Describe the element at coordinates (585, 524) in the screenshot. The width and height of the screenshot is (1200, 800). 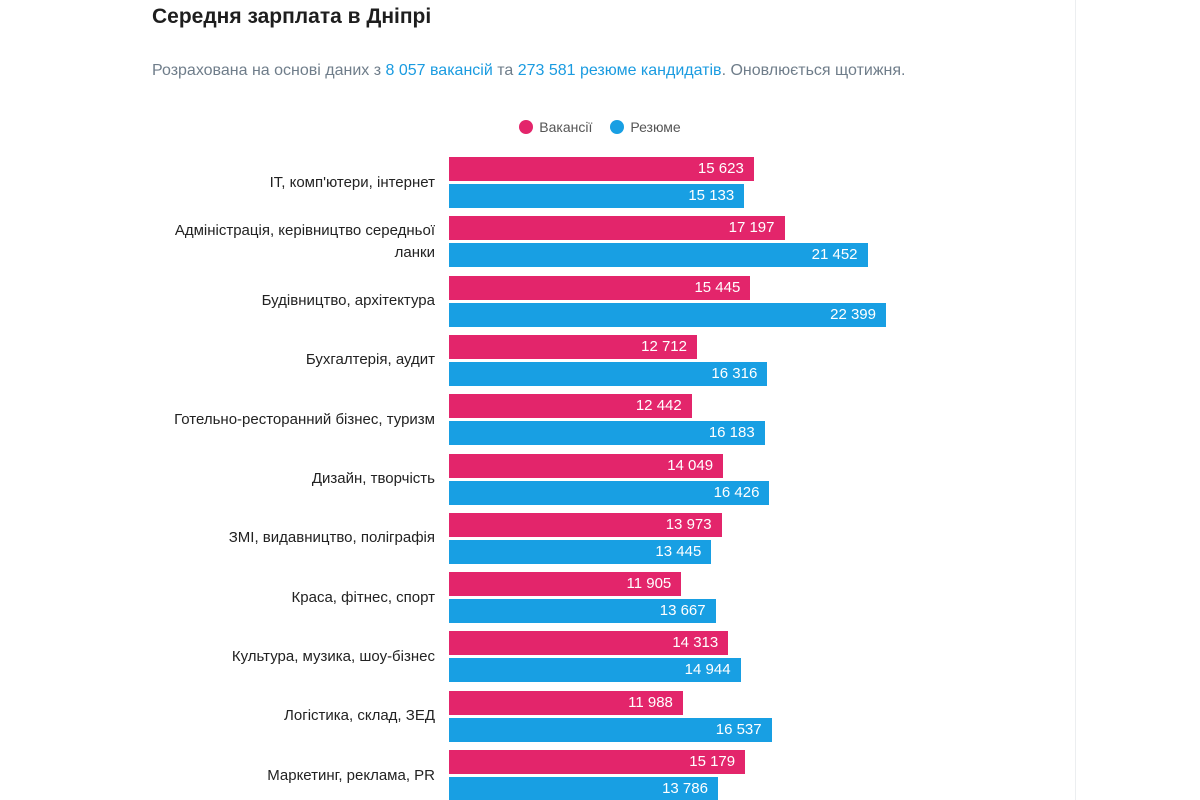
I see `bar: 13 973` at that location.